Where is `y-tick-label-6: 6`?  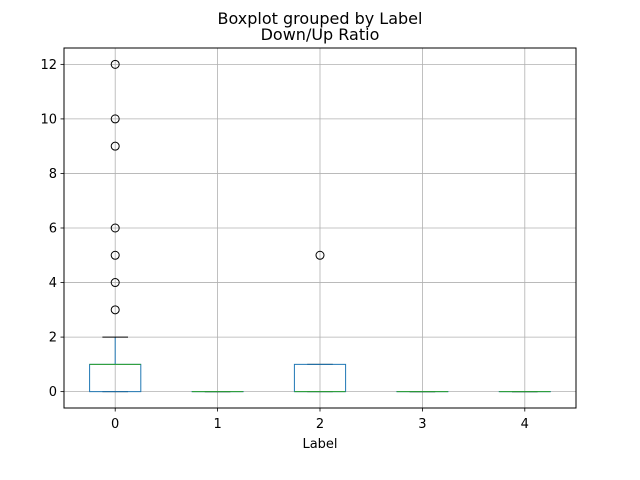
y-tick-label-6: 6 is located at coordinates (53, 229).